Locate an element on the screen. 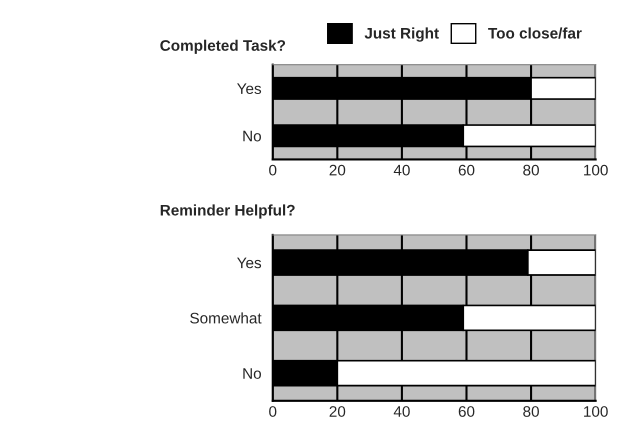  legend-label: Too close/far is located at coordinates (535, 33).